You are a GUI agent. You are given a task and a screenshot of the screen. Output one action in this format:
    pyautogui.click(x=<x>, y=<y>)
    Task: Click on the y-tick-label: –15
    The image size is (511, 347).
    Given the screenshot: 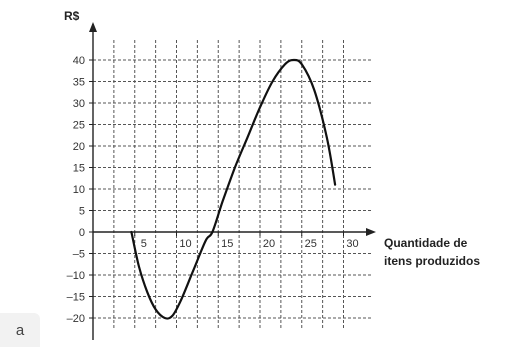 What is the action you would take?
    pyautogui.click(x=76, y=298)
    